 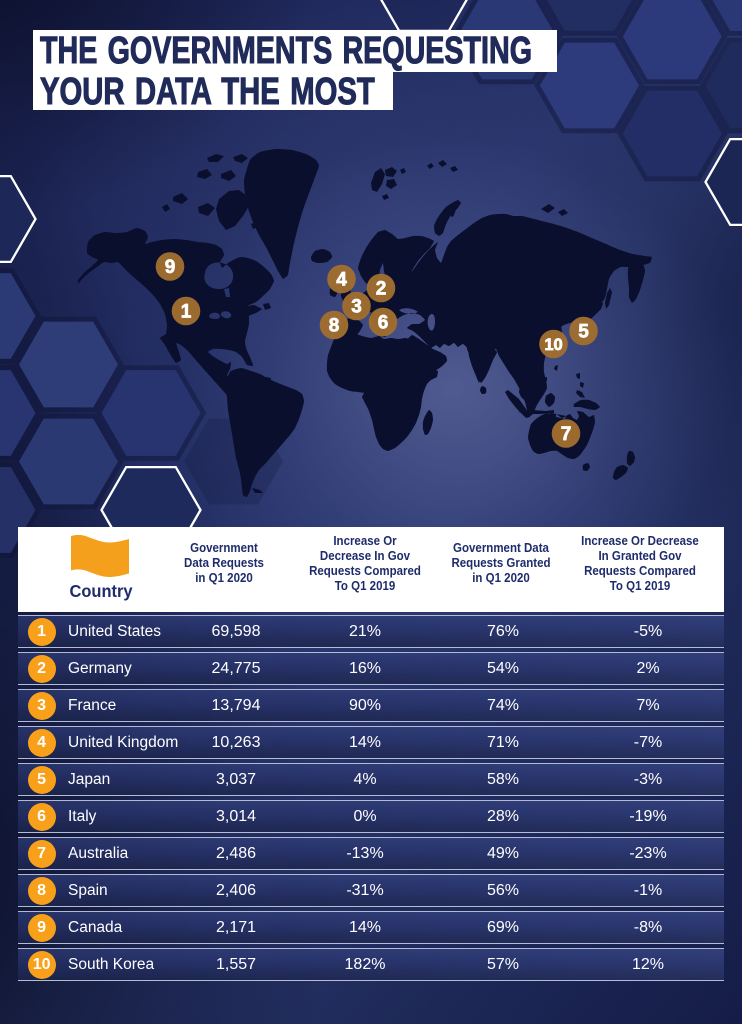 What do you see at coordinates (170, 267) in the screenshot?
I see `svg-text: 9` at bounding box center [170, 267].